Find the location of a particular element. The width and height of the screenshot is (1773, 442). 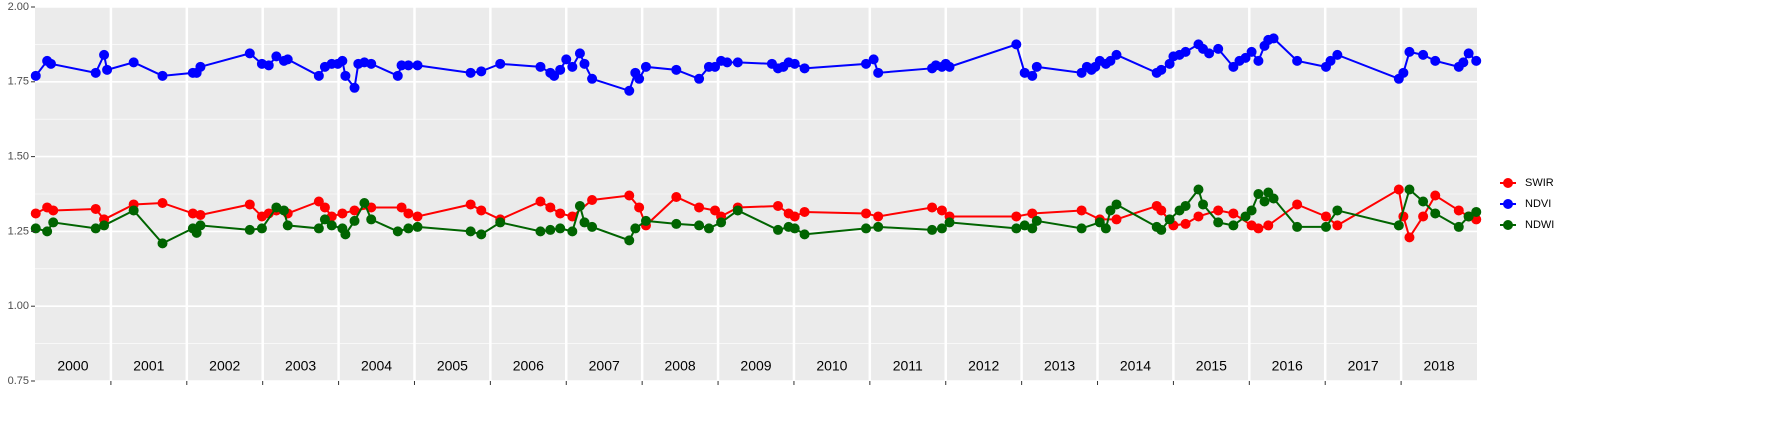

y-tick-label: 1.75 is located at coordinates (18, 82).